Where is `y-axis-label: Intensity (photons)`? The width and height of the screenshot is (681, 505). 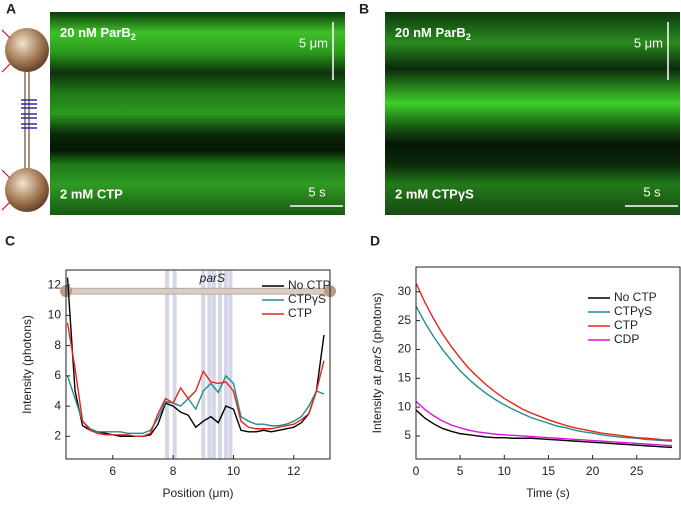 y-axis-label: Intensity (photons) is located at coordinates (27, 364).